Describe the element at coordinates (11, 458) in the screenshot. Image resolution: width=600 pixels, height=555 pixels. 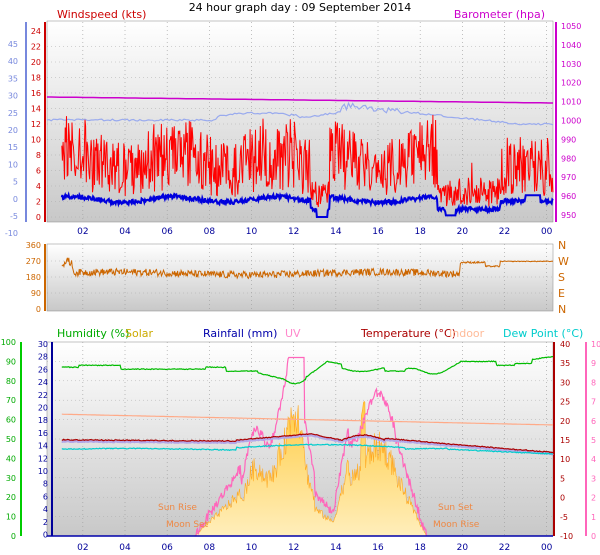
I see `humidity-tick: 40` at that location.